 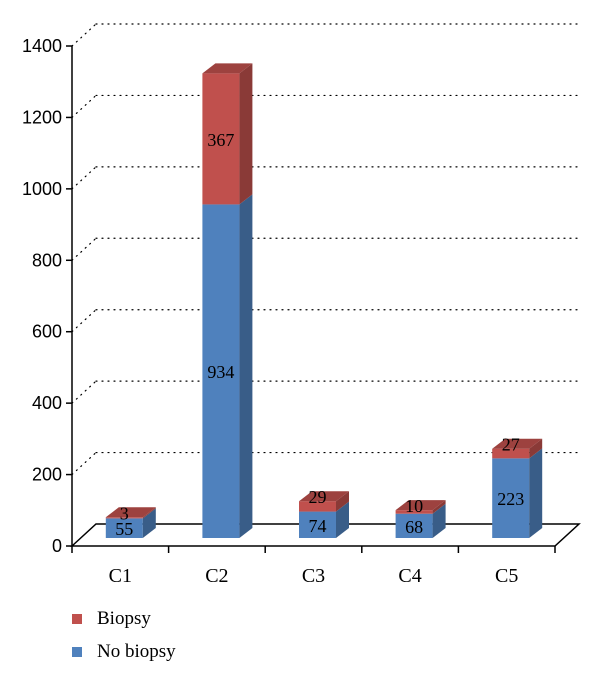 I want to click on legend-item-biopsy: Biopsy, so click(x=111, y=618).